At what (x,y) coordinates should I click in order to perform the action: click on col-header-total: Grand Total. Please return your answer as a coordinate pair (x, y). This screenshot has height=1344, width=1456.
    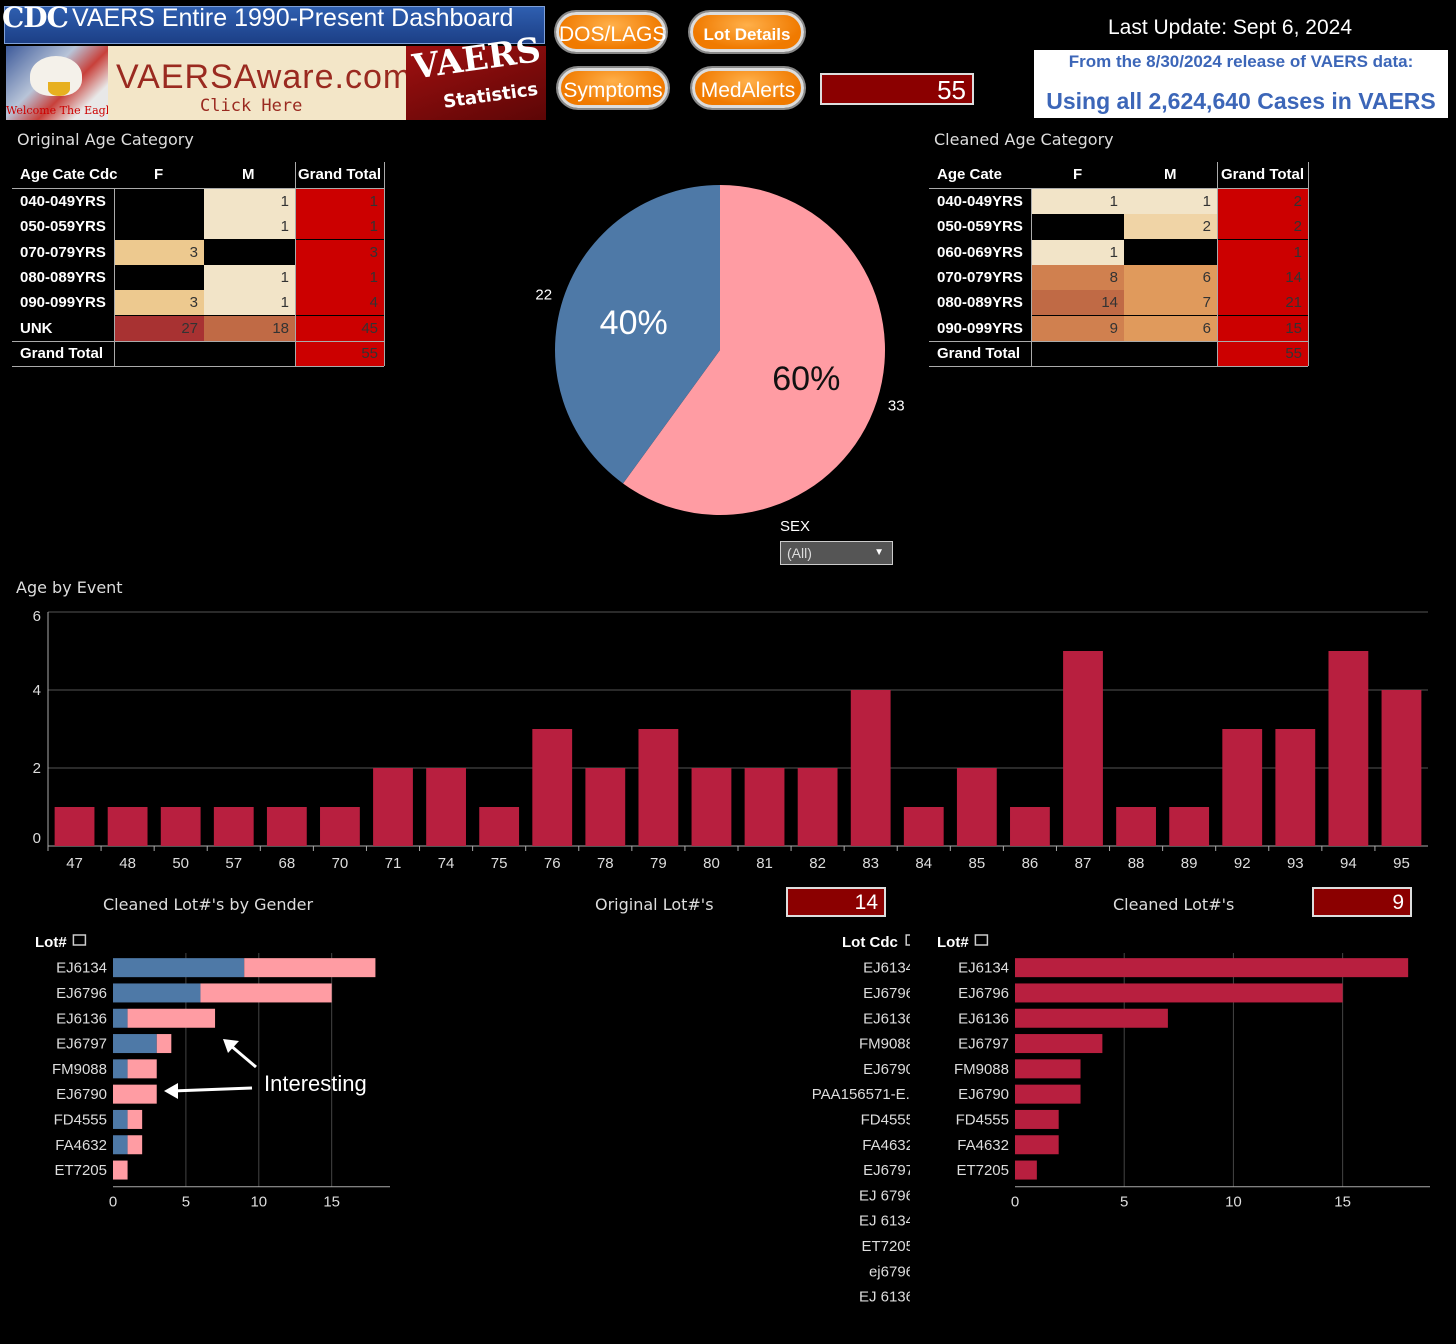
    Looking at the image, I should click on (340, 174).